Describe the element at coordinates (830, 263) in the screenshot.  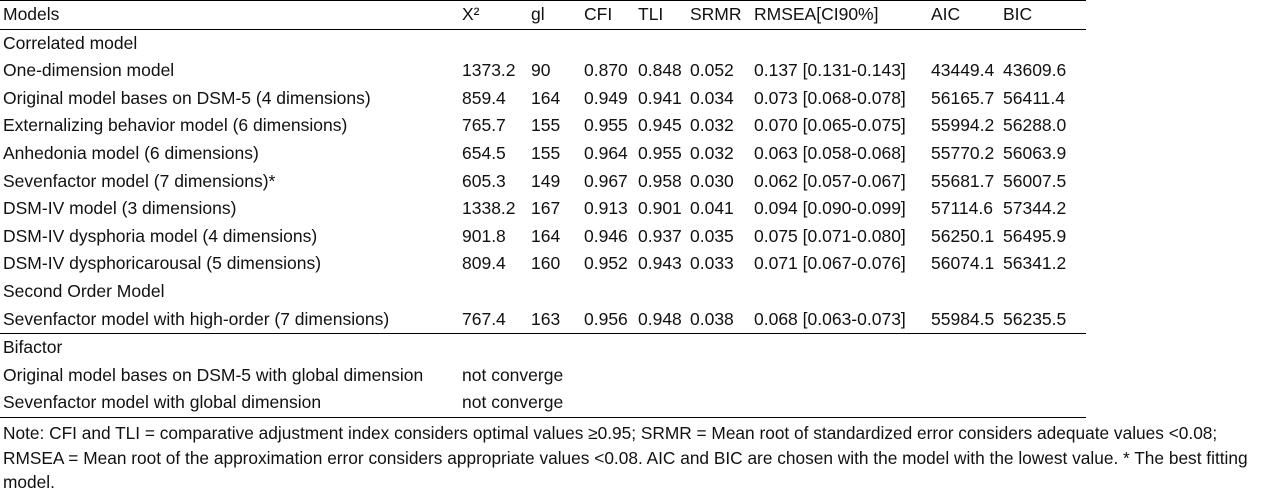
I see `cell-rmsea: 0.071 [0.067-0.076]` at that location.